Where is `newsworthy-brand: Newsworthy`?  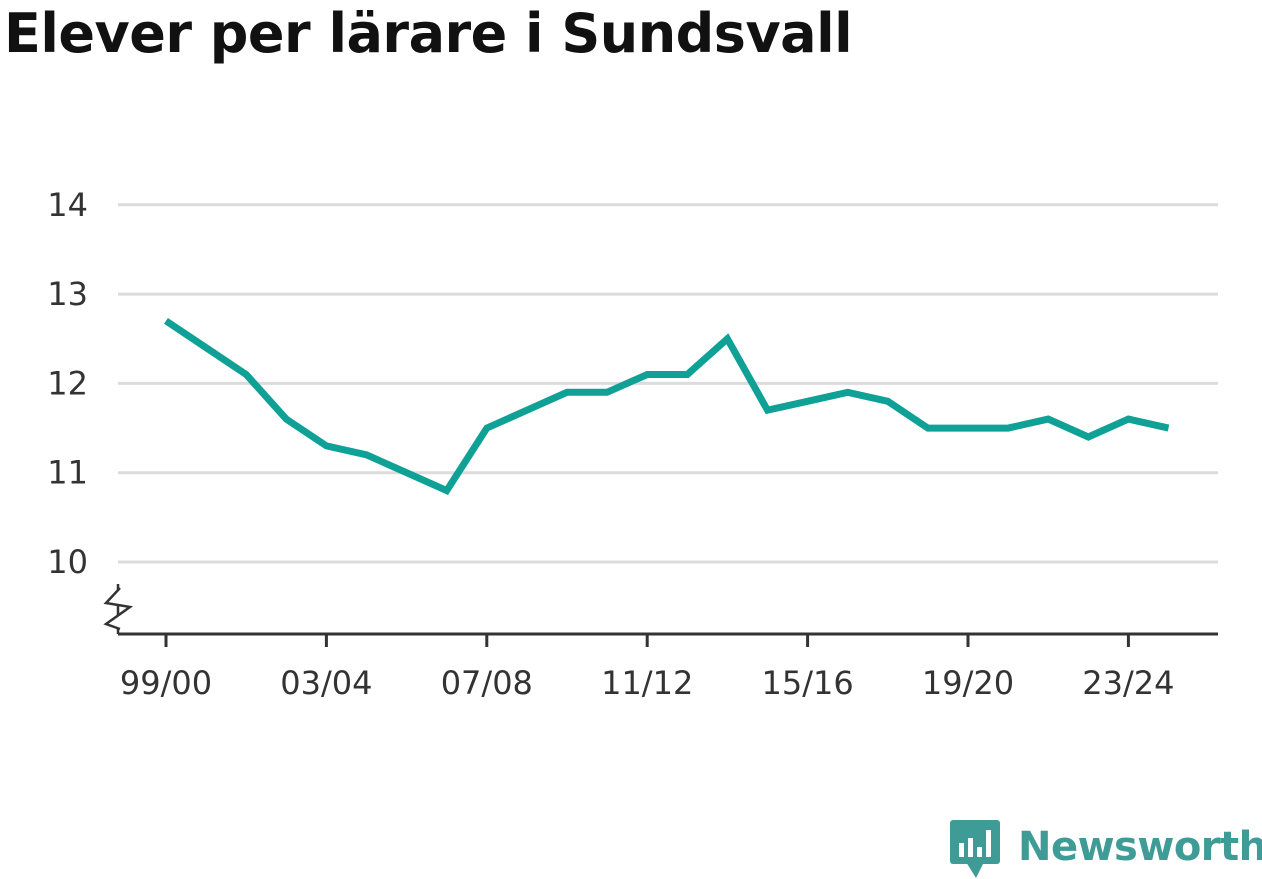 newsworthy-brand: Newsworthy is located at coordinates (1106, 847).